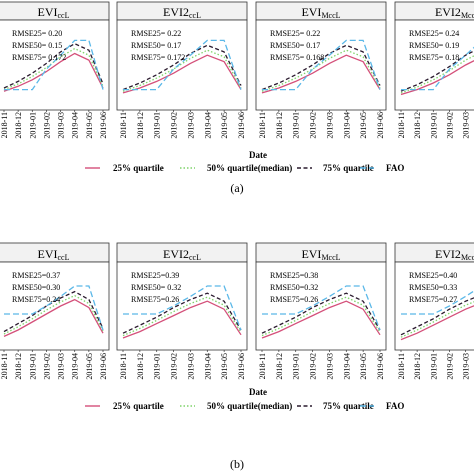  I want to click on legend-label: 50% quartile(median), so click(249, 406).